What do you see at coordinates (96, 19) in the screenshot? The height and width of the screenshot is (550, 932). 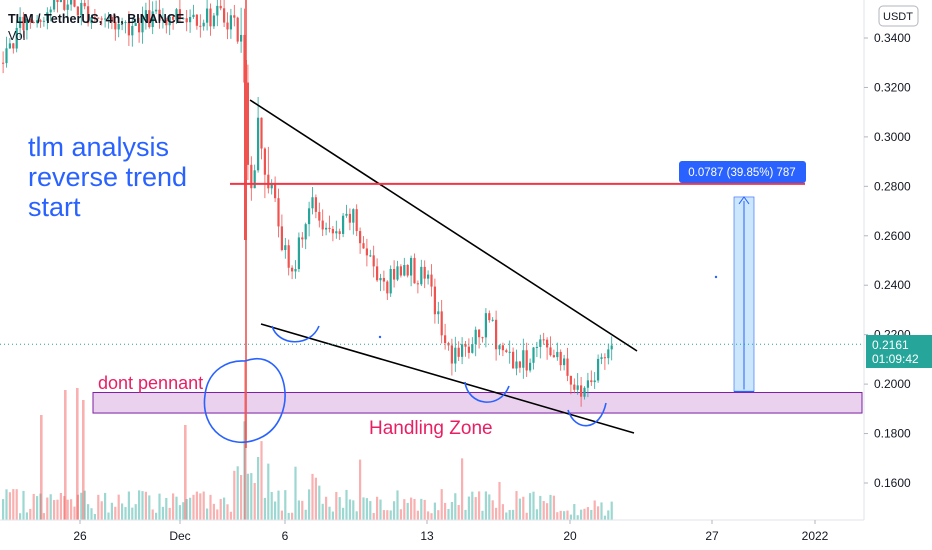 I see `chart-title: TLM / TetherUS, 4h, BINANCE` at bounding box center [96, 19].